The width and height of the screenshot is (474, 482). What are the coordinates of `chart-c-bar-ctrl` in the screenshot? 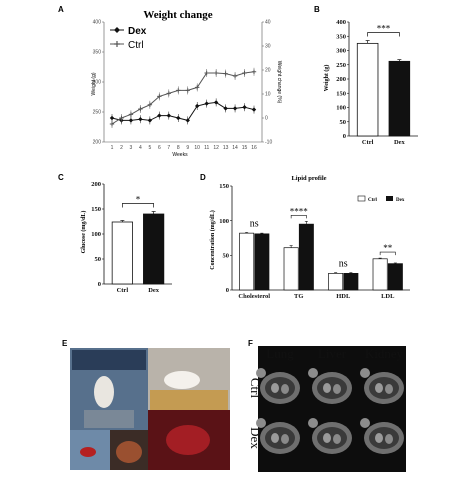 It's located at (122, 253).